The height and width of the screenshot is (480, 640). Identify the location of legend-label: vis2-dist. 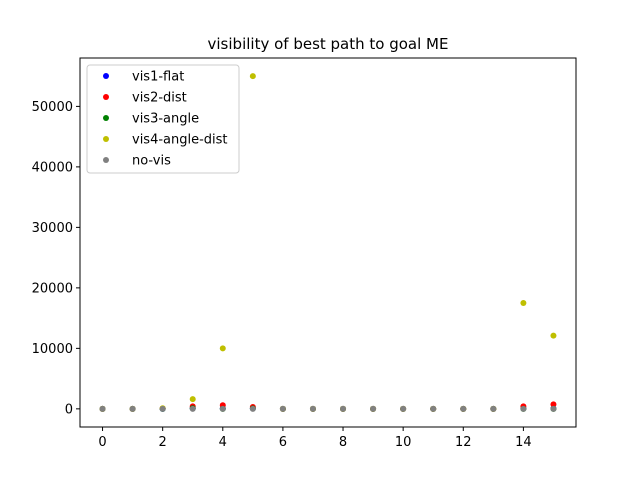
(159, 98).